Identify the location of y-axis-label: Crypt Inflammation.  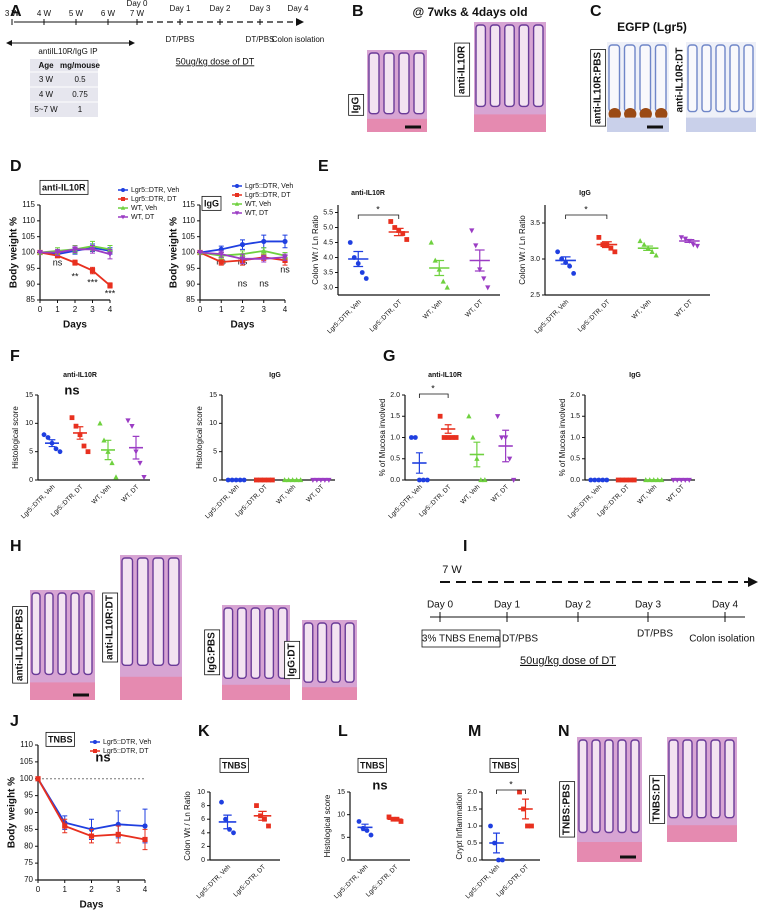
(459, 825).